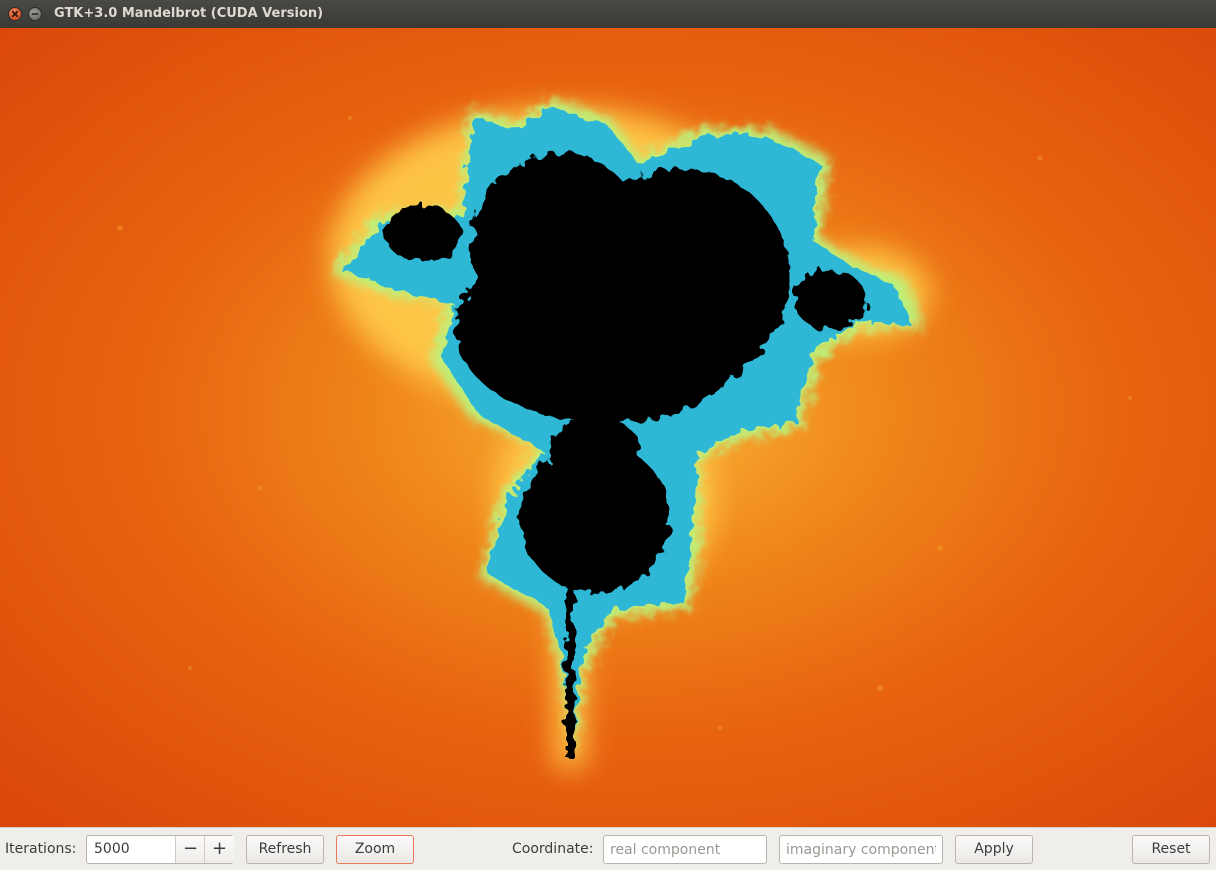  I want to click on imaginary-component-input, so click(861, 849).